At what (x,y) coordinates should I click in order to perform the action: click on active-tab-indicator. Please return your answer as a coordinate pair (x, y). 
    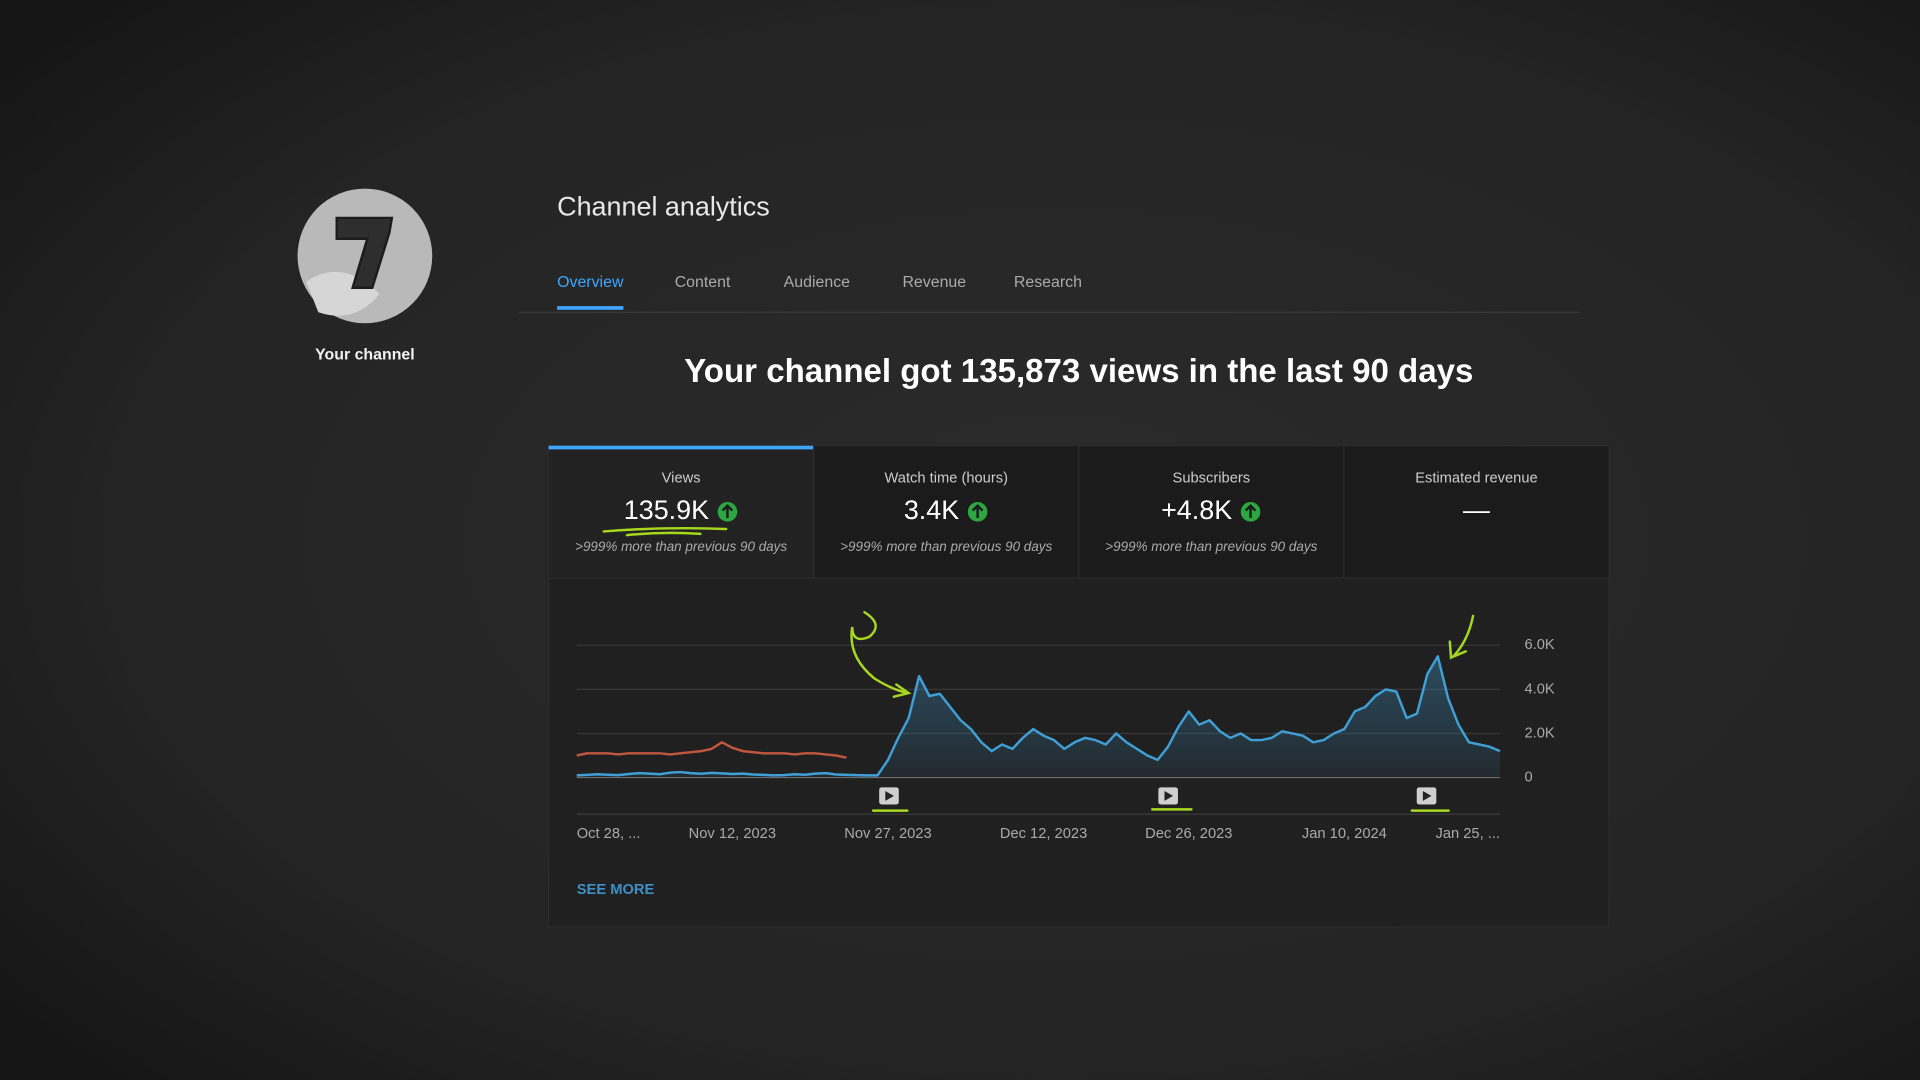
    Looking at the image, I should click on (590, 308).